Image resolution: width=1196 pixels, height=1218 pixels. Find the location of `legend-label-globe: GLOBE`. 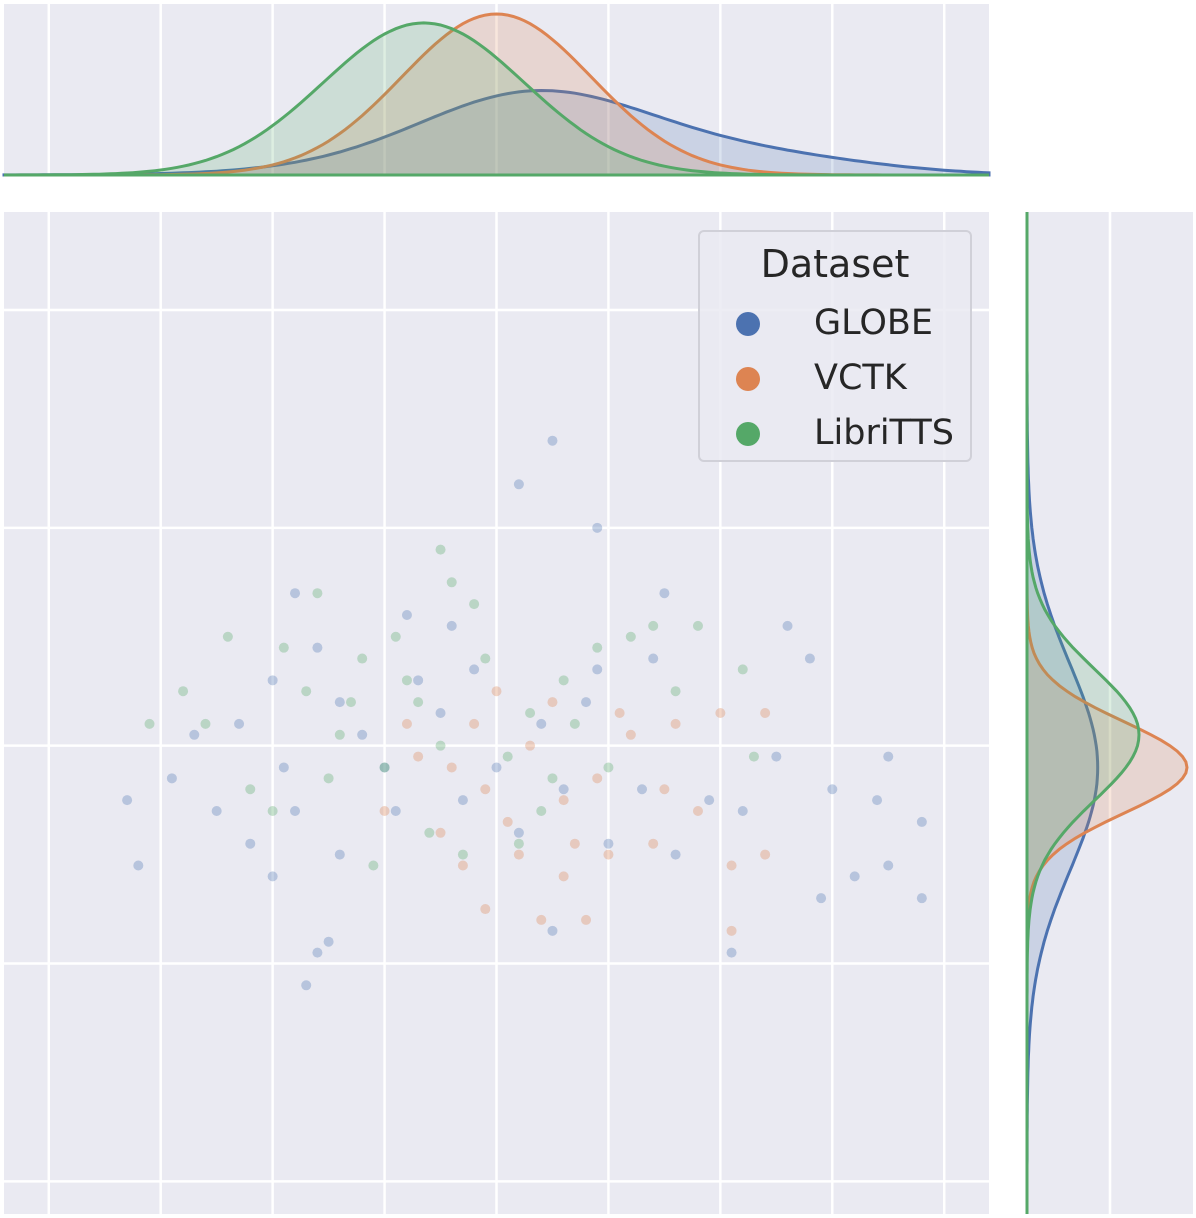

legend-label-globe: GLOBE is located at coordinates (874, 323).